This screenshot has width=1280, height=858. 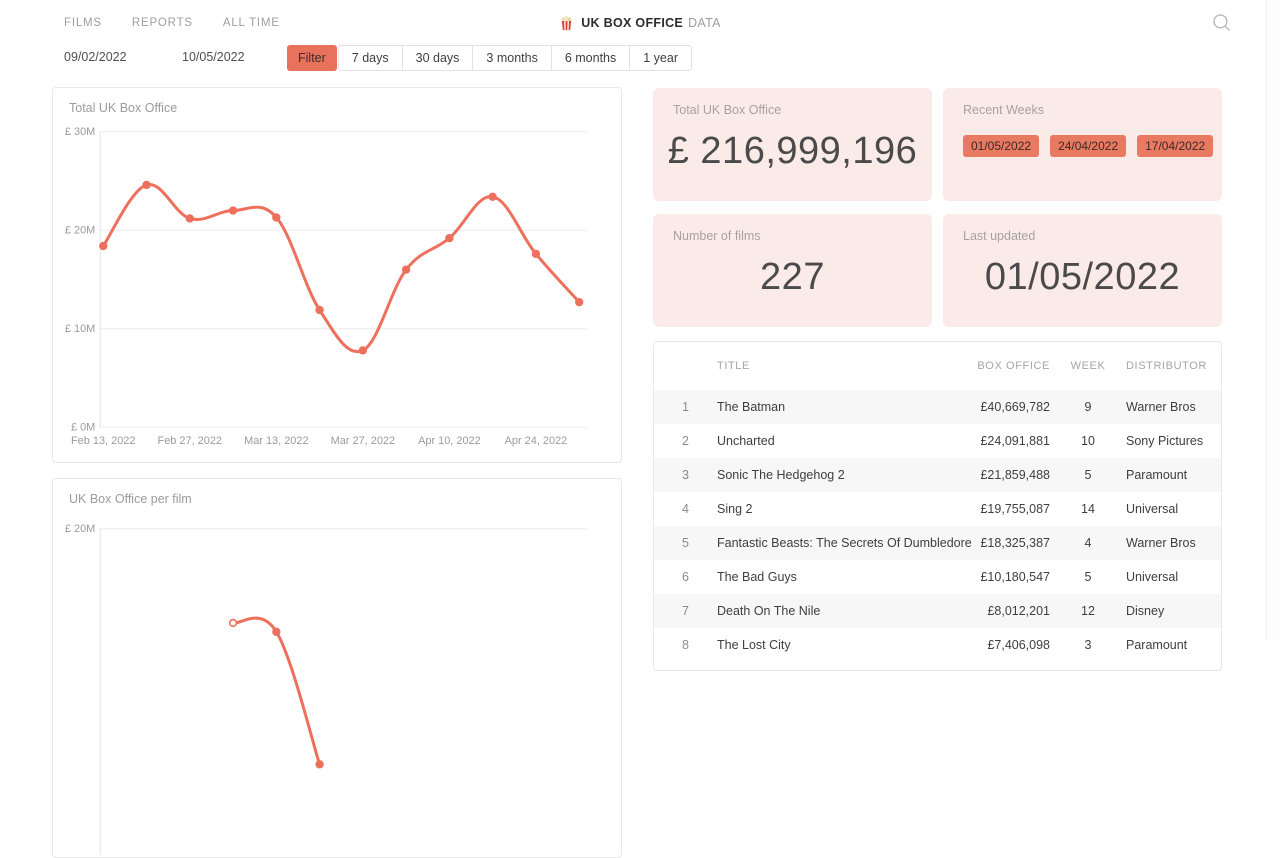 I want to click on x-axis-tick-label: Apr 24, 2022, so click(x=536, y=441).